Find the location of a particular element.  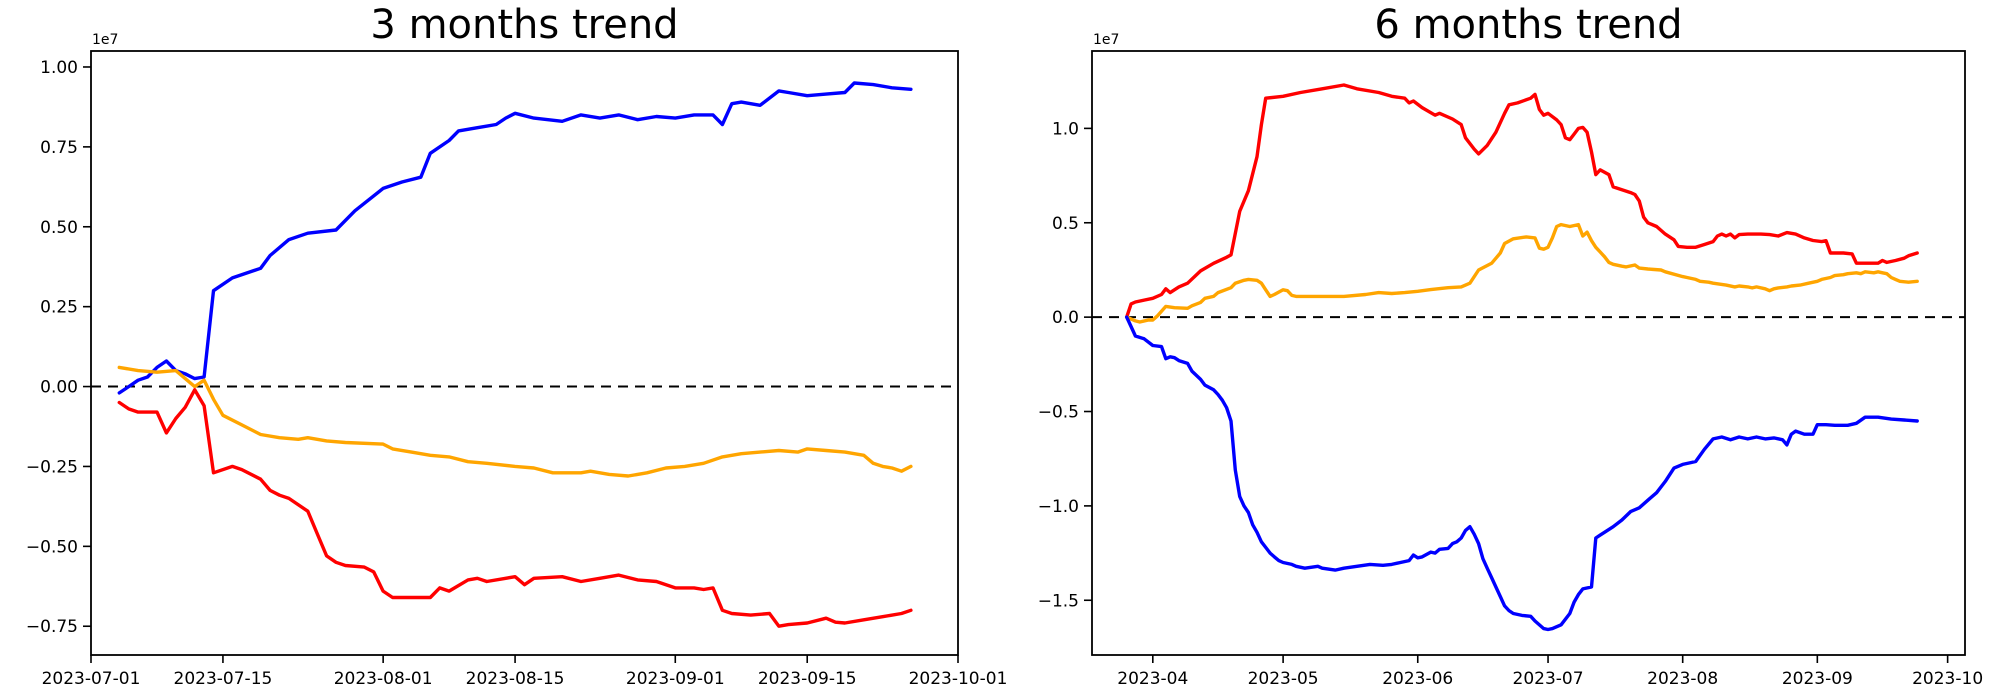

y-tick-label: 0.0 is located at coordinates (1065, 318).